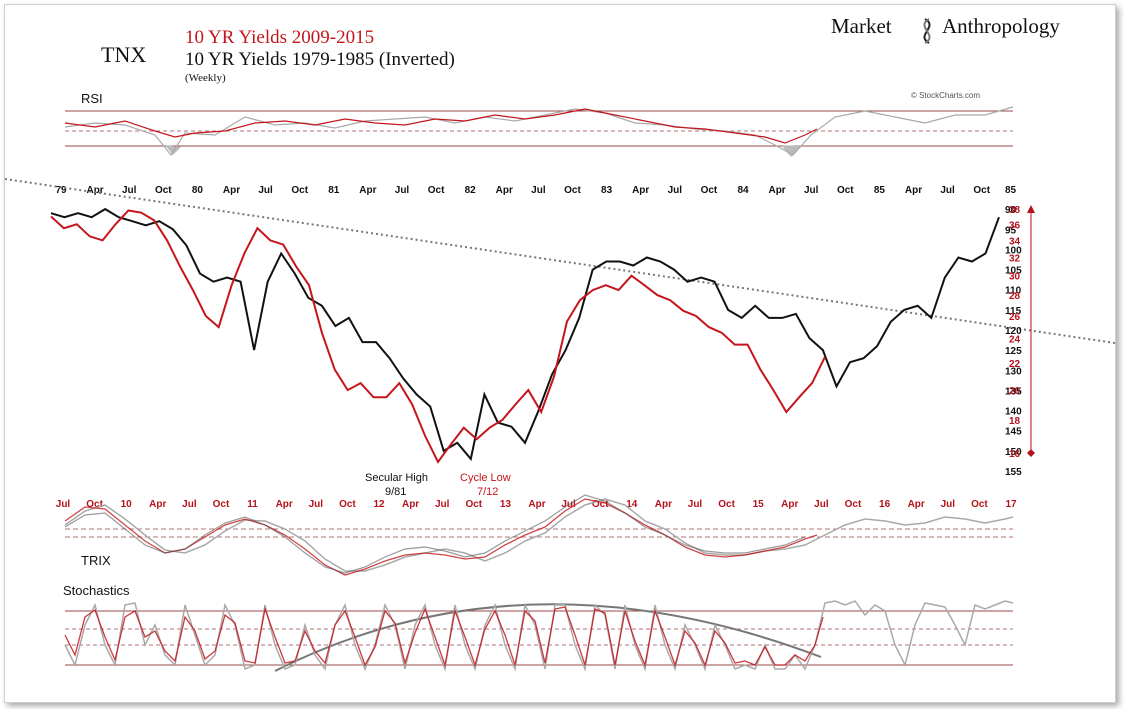  I want to click on right-axis-tick-label: 125, so click(1013, 351).